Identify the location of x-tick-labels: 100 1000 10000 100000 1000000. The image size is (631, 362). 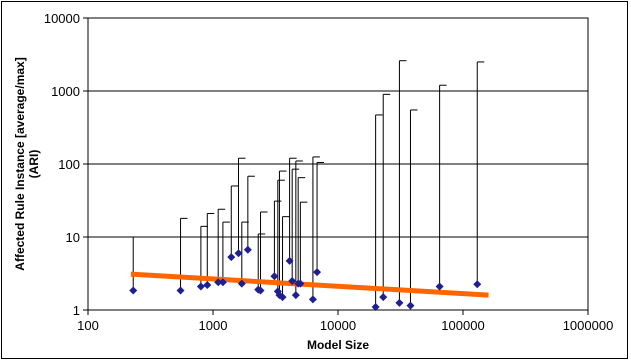
(345, 325).